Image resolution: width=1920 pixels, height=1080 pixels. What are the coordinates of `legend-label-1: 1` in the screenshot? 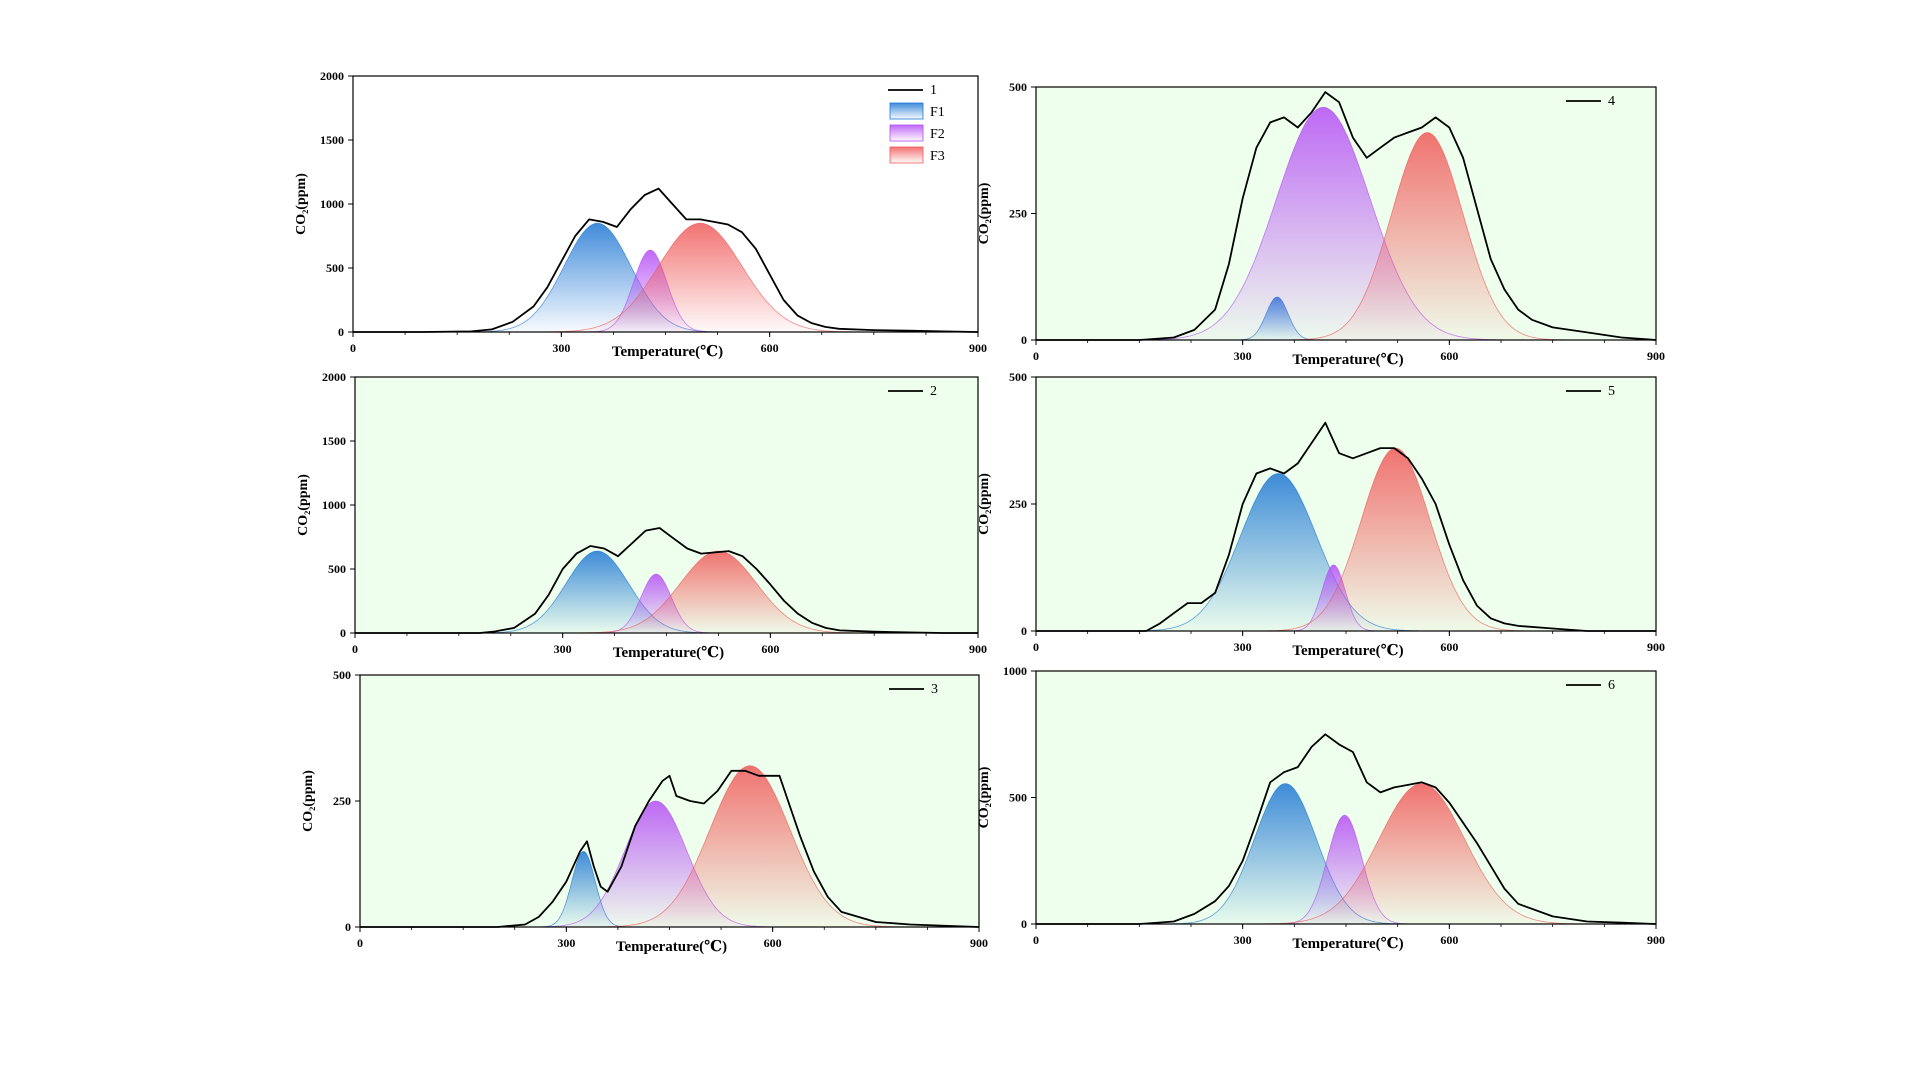 It's located at (933, 90).